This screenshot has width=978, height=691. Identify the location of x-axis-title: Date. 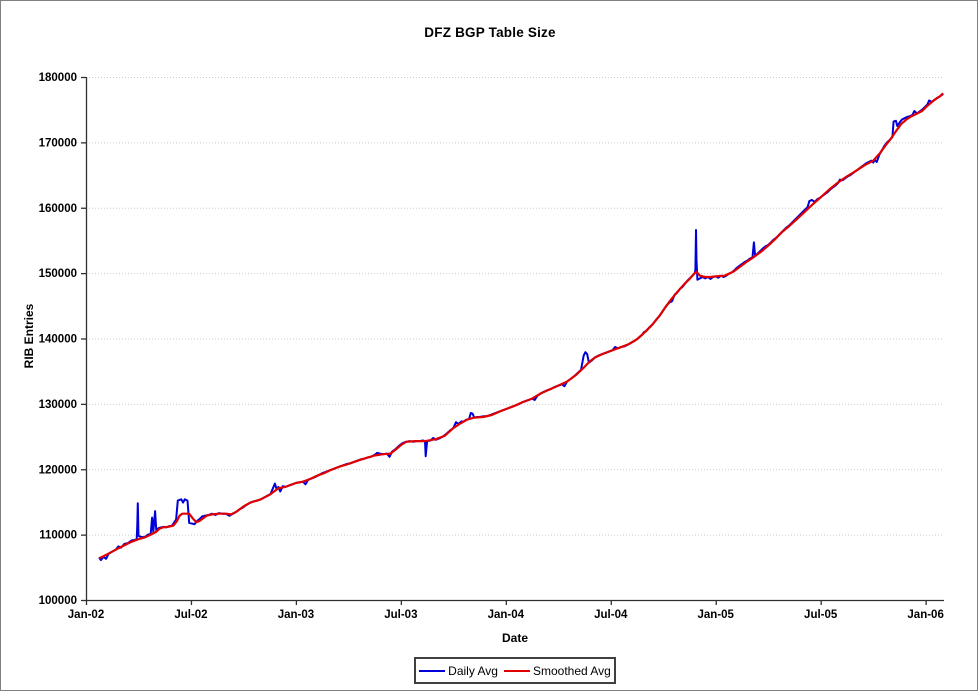
(514, 638).